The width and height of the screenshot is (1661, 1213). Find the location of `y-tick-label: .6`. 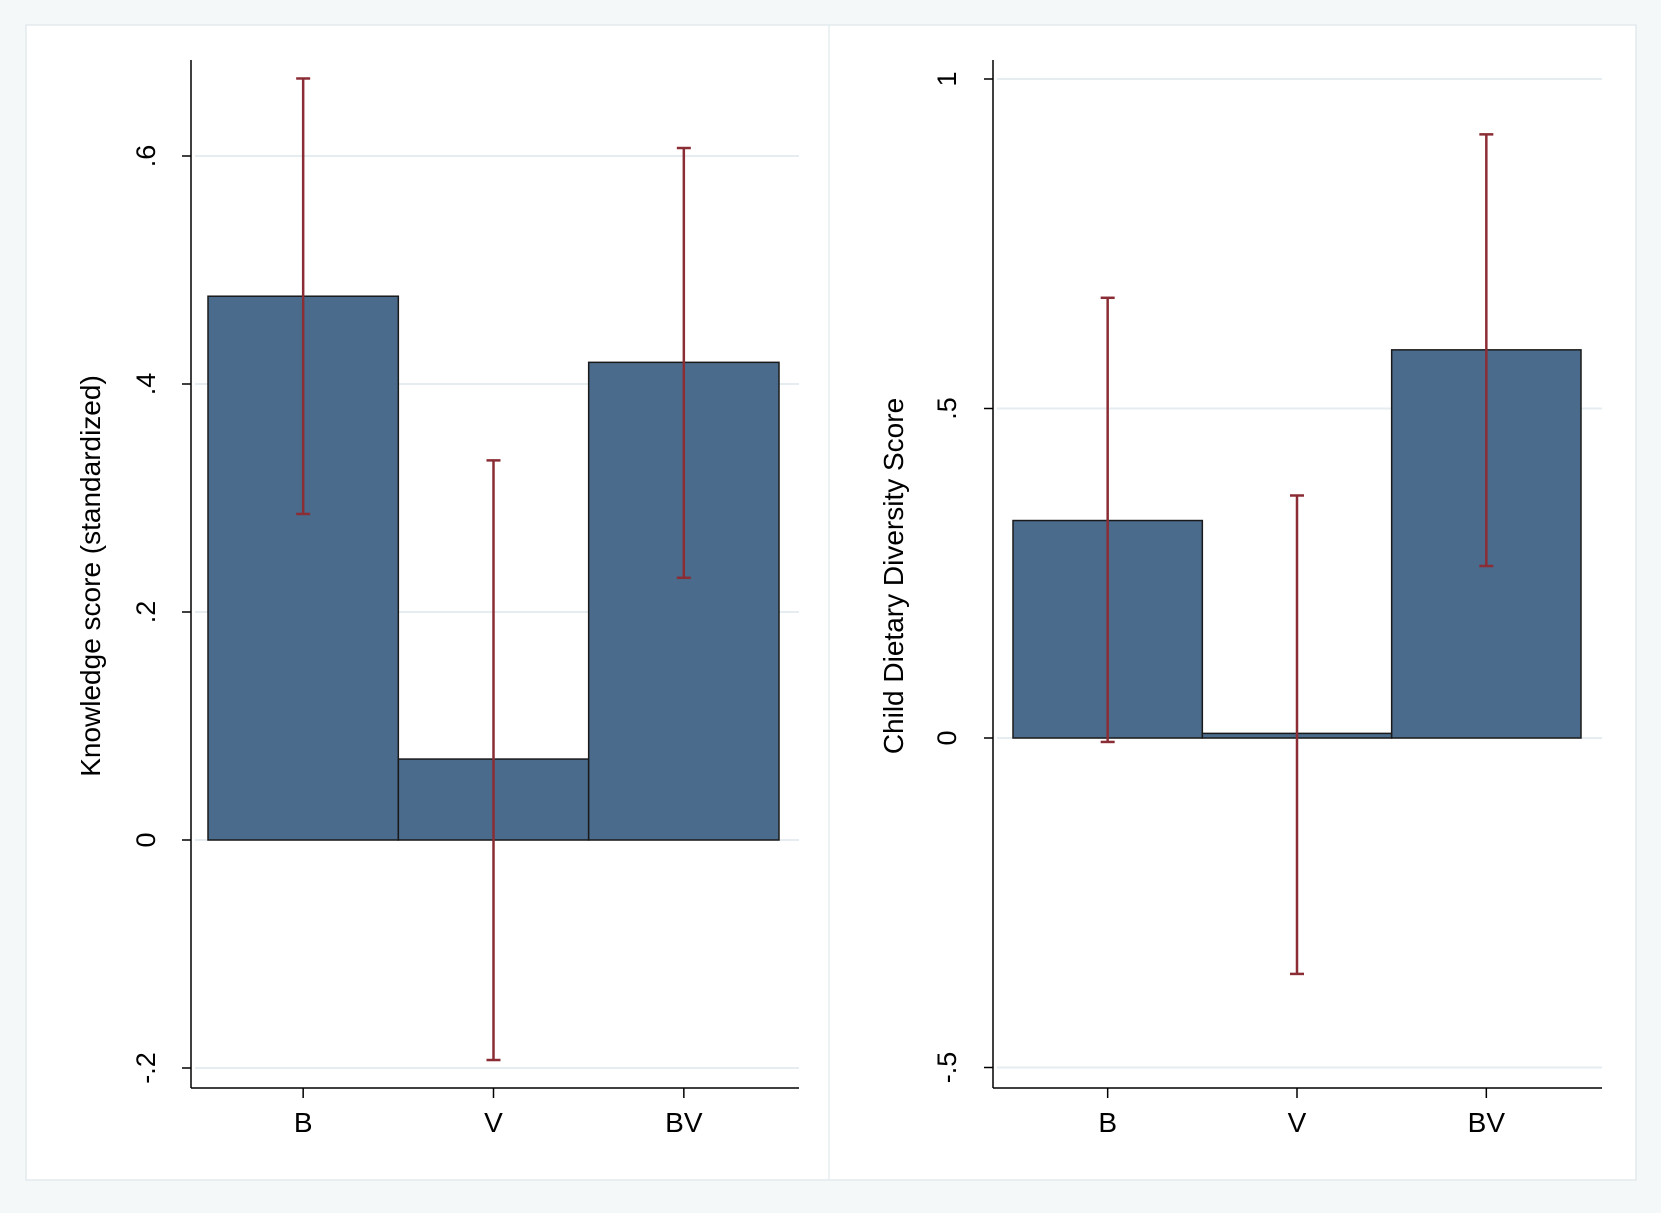

y-tick-label: .6 is located at coordinates (146, 156).